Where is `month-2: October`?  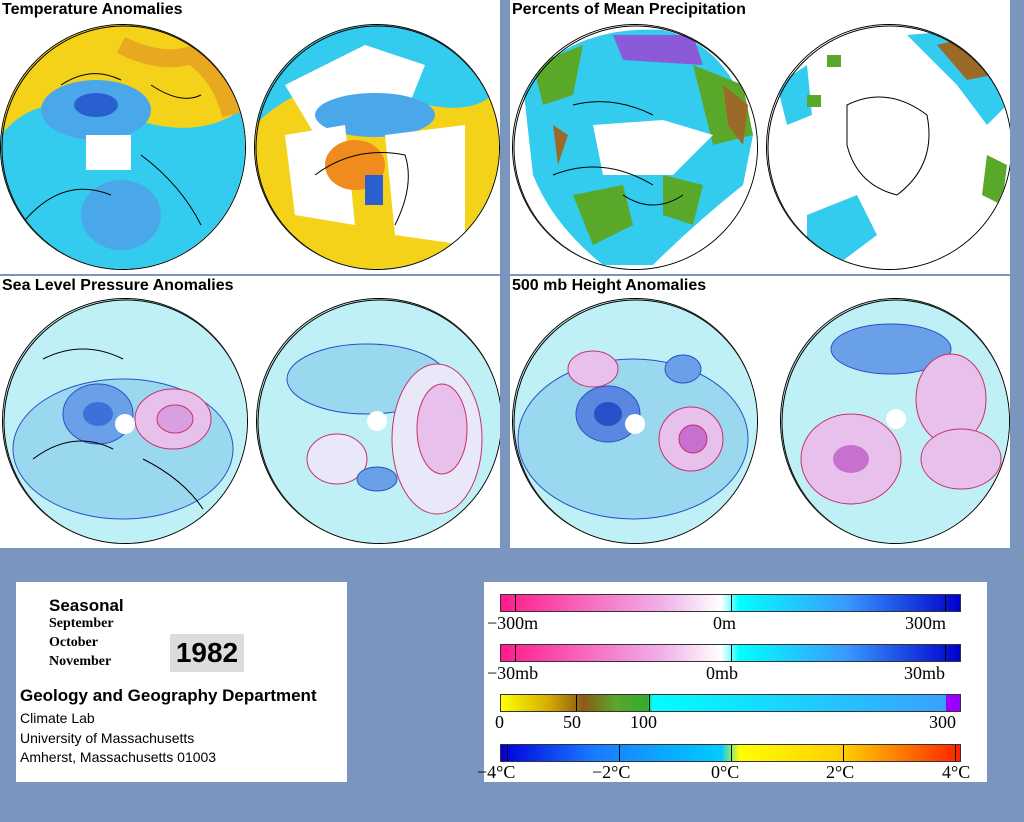
month-2: October is located at coordinates (73, 642).